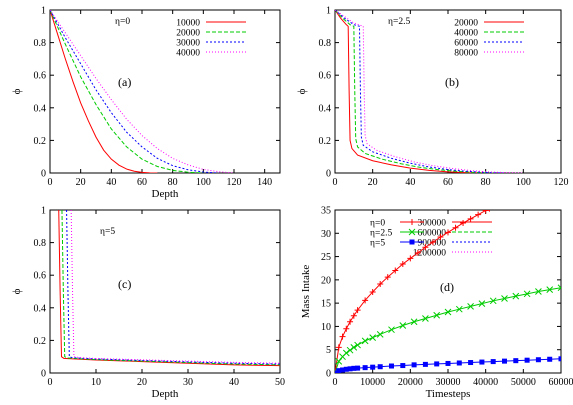 This screenshot has height=405, width=573. Describe the element at coordinates (447, 287) in the screenshot. I see `panel-letter: (d)` at that location.